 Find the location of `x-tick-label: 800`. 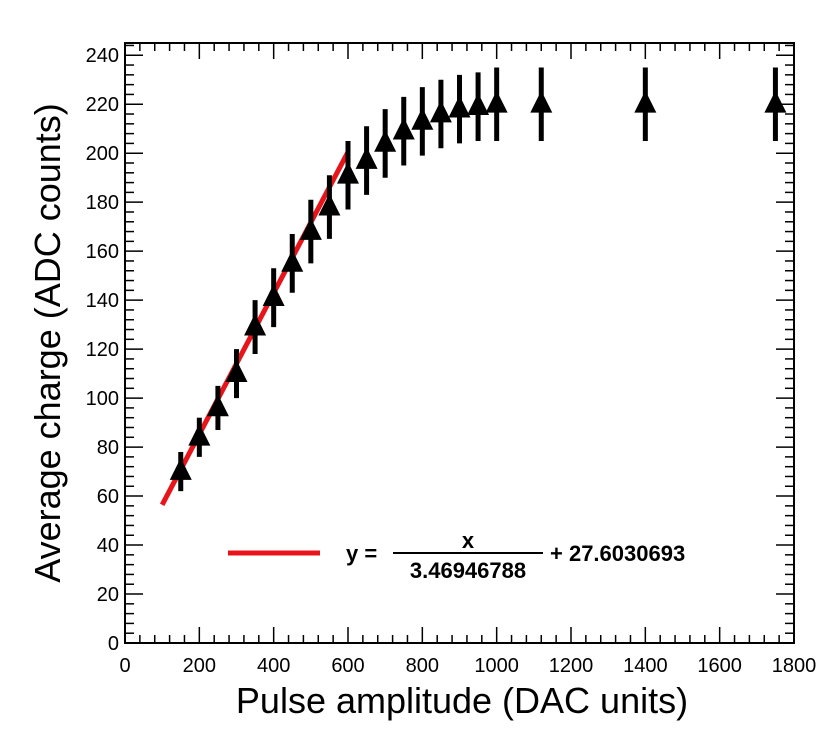

x-tick-label: 800 is located at coordinates (422, 666).